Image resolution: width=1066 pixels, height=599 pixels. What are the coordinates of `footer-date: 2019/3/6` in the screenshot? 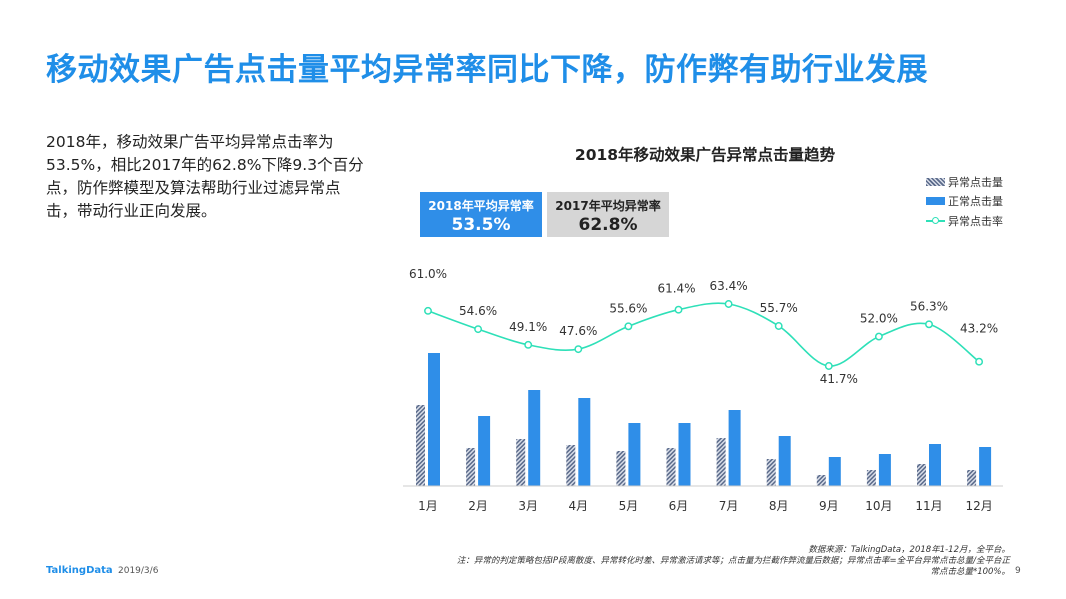 It's located at (138, 571).